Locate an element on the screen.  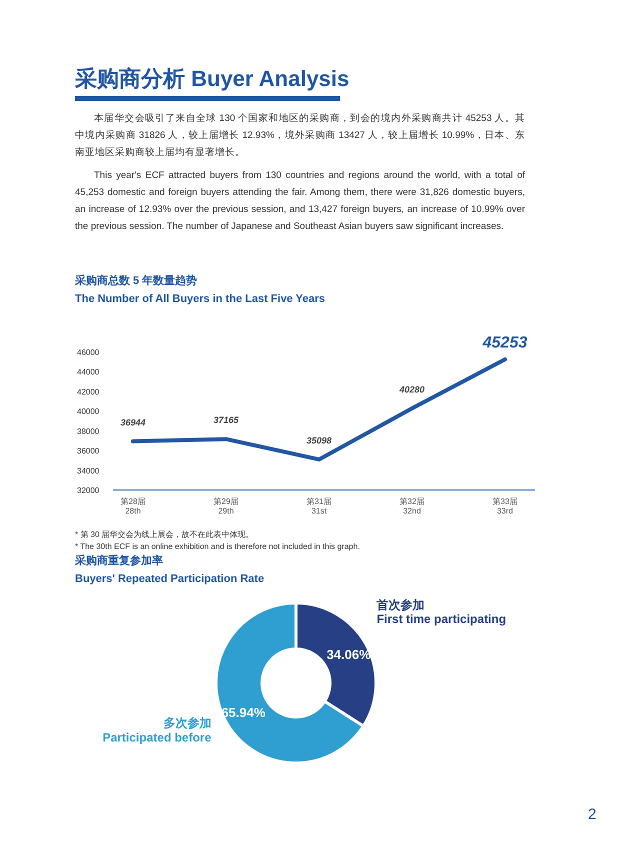
data-label: 45253 is located at coordinates (505, 343).